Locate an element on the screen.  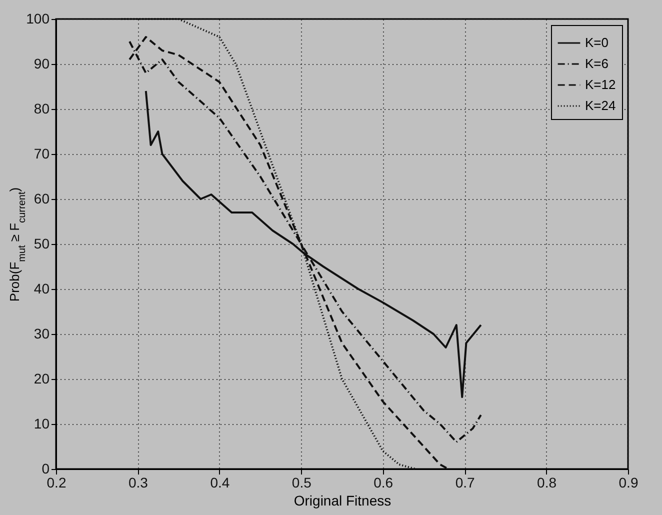
y-tick-label: 10 is located at coordinates (42, 424).